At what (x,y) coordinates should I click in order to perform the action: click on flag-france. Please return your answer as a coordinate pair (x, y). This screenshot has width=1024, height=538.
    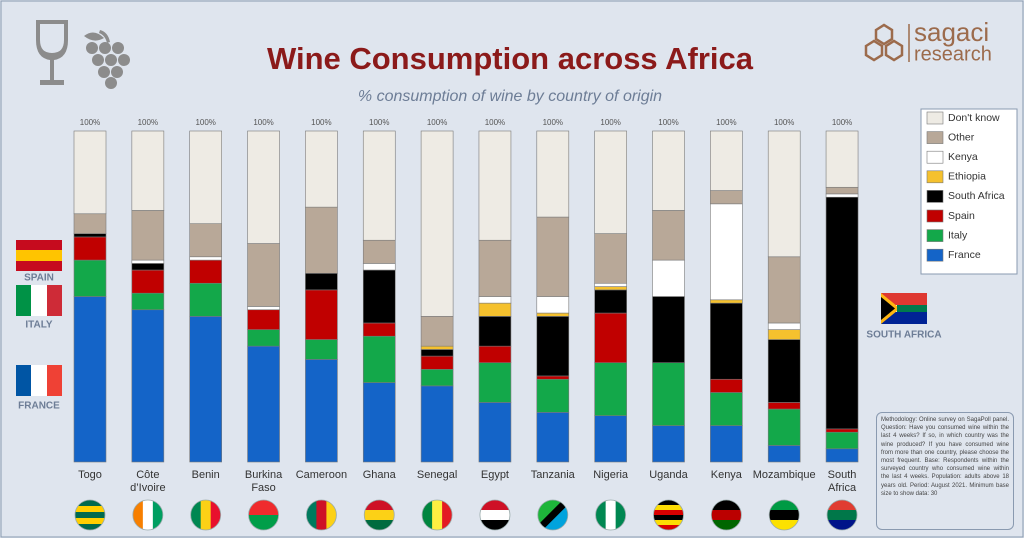
    Looking at the image, I should click on (39, 380).